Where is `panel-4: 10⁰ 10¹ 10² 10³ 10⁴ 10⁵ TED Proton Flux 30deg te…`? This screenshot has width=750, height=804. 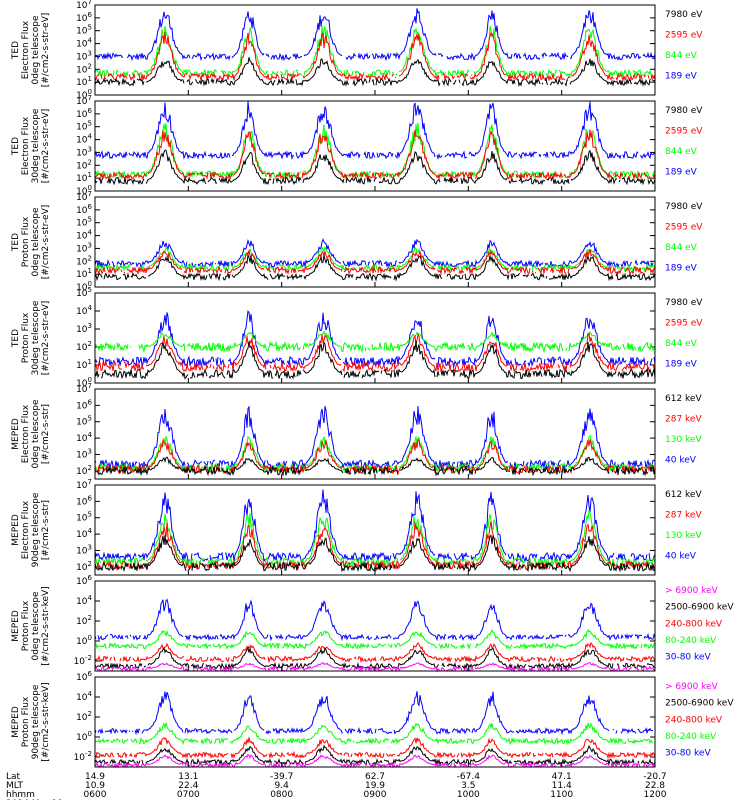
panel-4: 10⁰ 10¹ 10² 10³ 10⁴ 10⁵ TED Proton Flux 30deg te… is located at coordinates (357, 337).